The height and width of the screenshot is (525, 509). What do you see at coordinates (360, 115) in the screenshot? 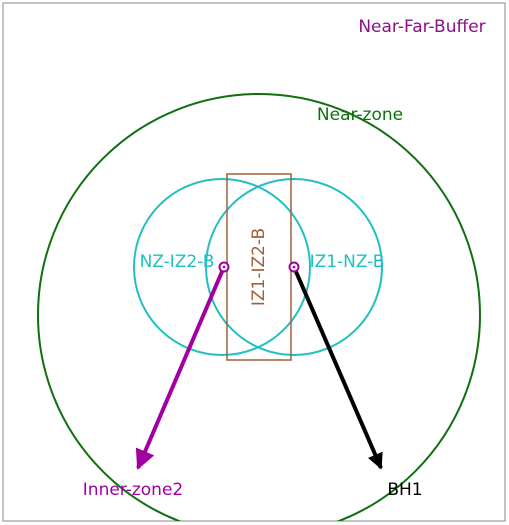
I see `zone-label: Near-zone` at bounding box center [360, 115].